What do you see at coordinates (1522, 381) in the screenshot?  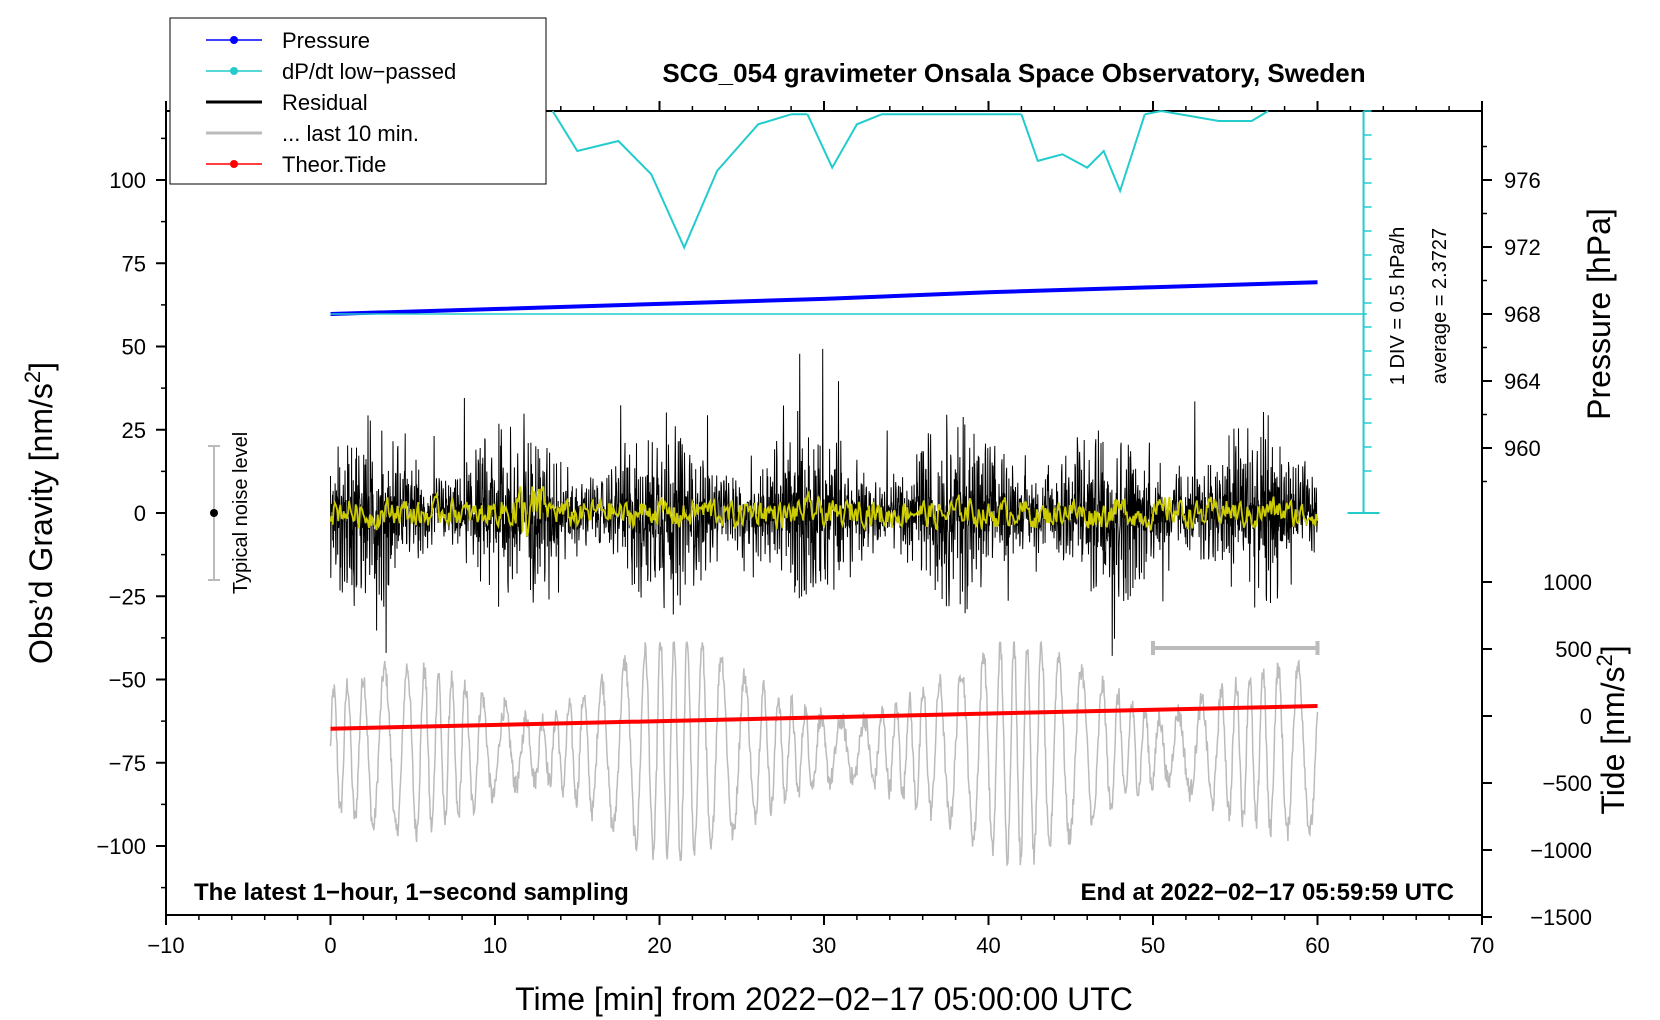 I see `pressure-tick-label: 964` at bounding box center [1522, 381].